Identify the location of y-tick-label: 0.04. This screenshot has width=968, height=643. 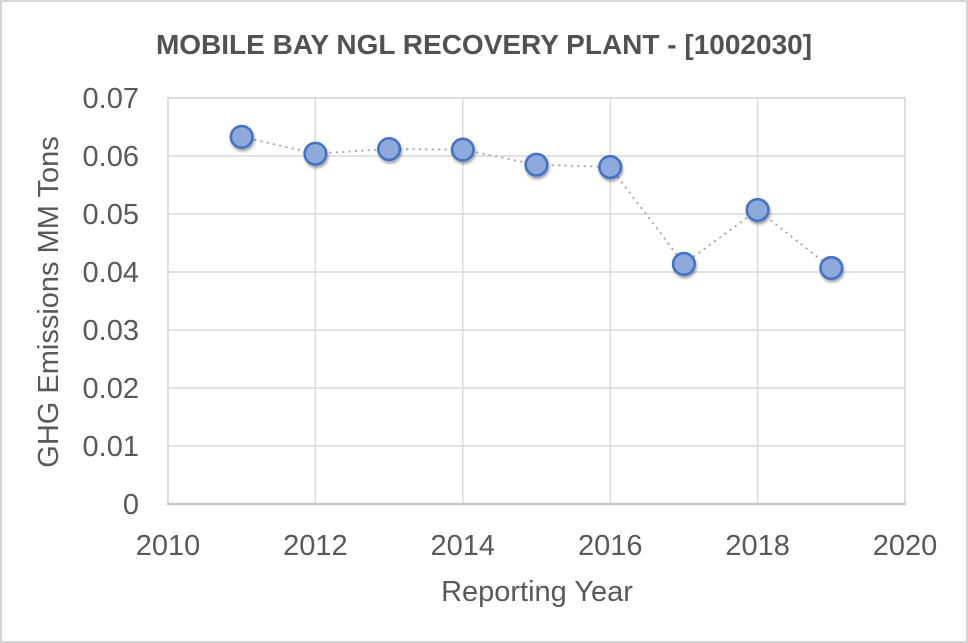
(111, 273).